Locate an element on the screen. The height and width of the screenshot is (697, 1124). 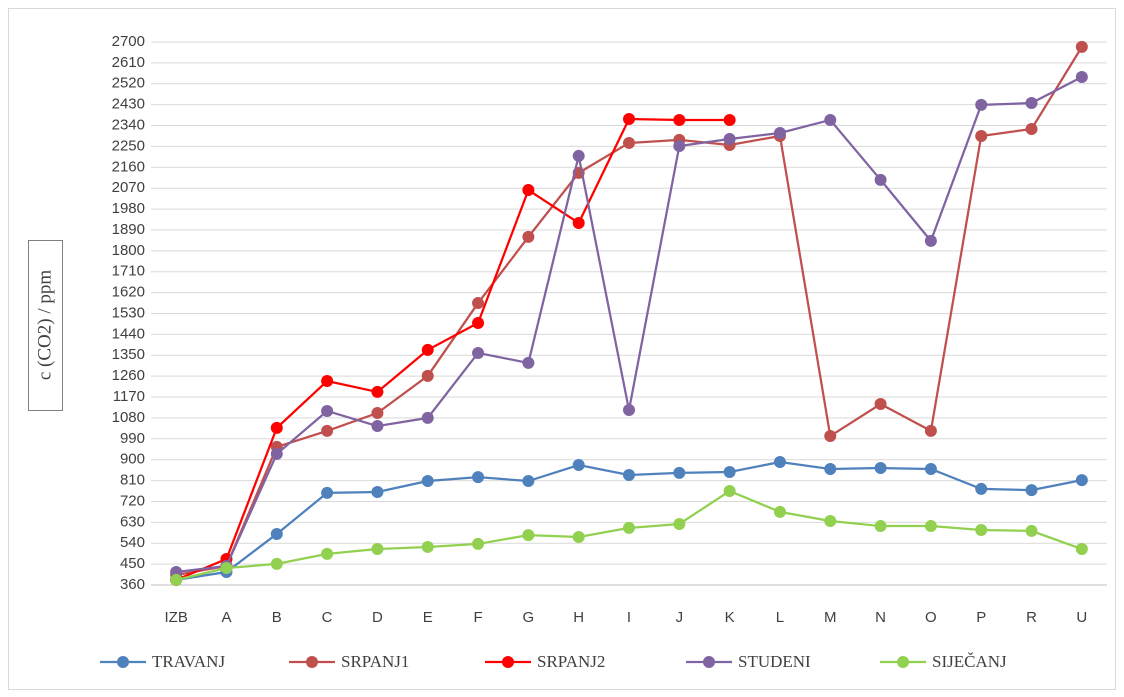
y-axis-title-text: c (CO2) / ppm is located at coordinates (44, 325).